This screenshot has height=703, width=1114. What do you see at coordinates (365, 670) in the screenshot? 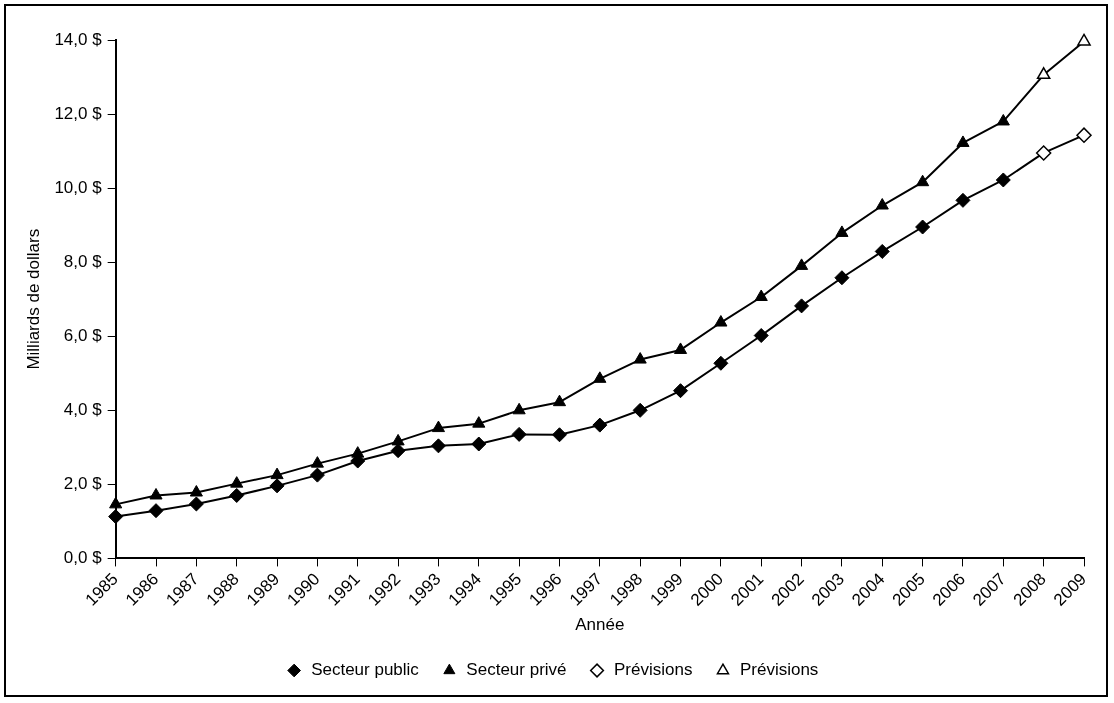
I see `legend-label: Secteur public` at bounding box center [365, 670].